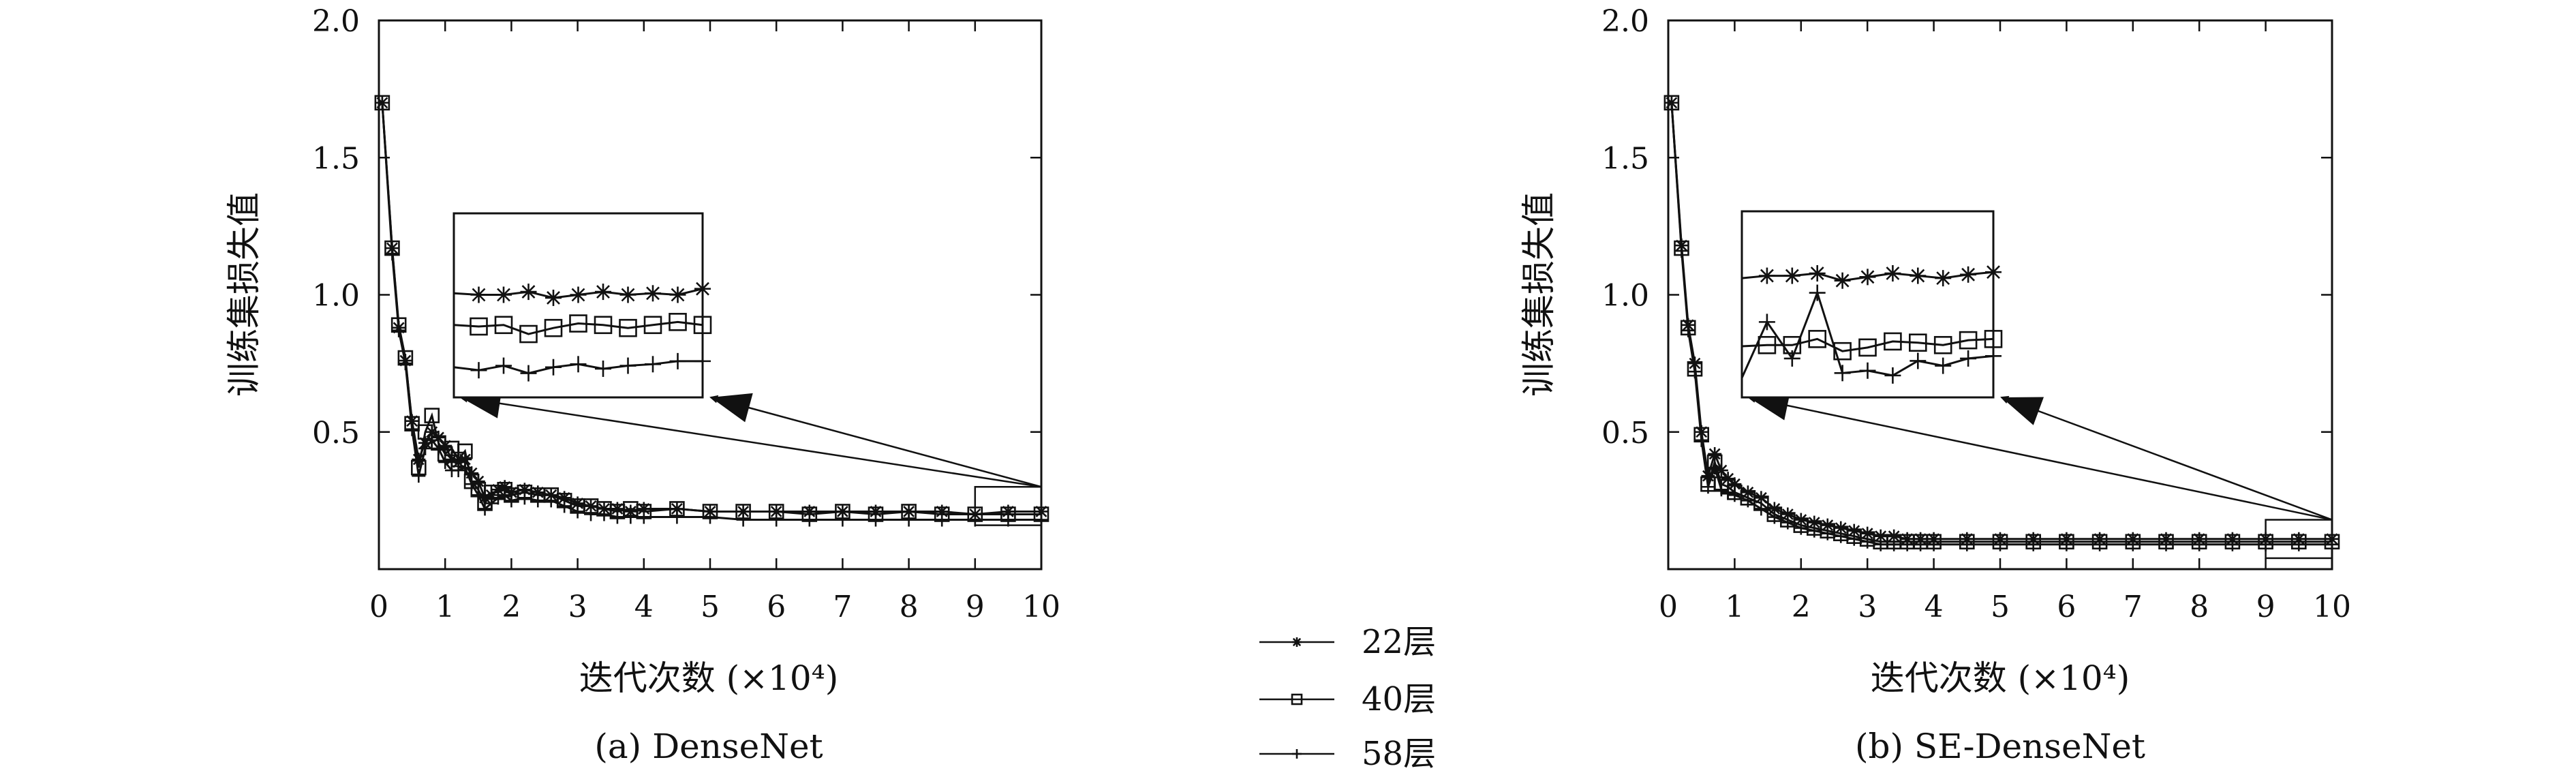 This screenshot has width=2576, height=775. I want to click on legend-marker-star, so click(1297, 642).